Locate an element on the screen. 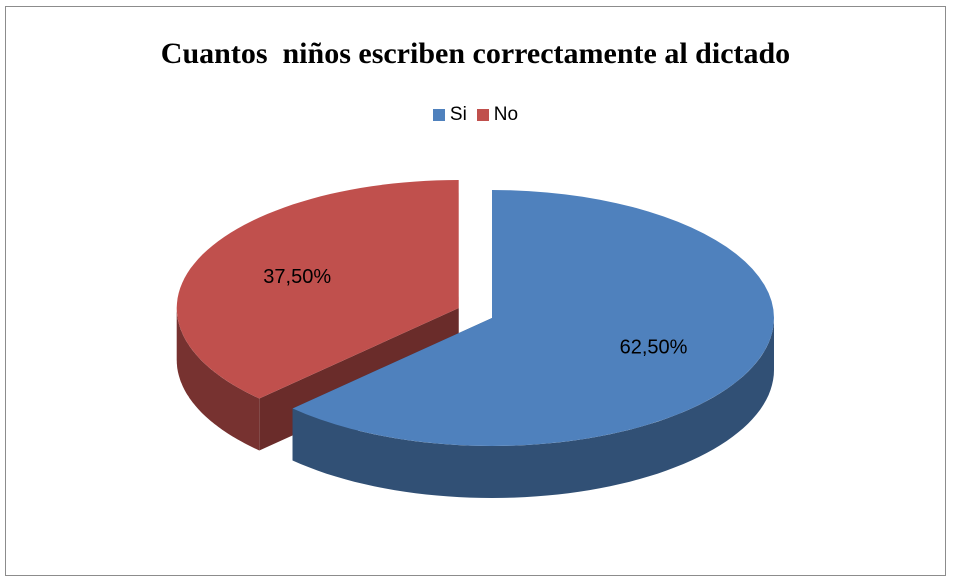 The width and height of the screenshot is (957, 583). legend-label-si: Si is located at coordinates (458, 114).